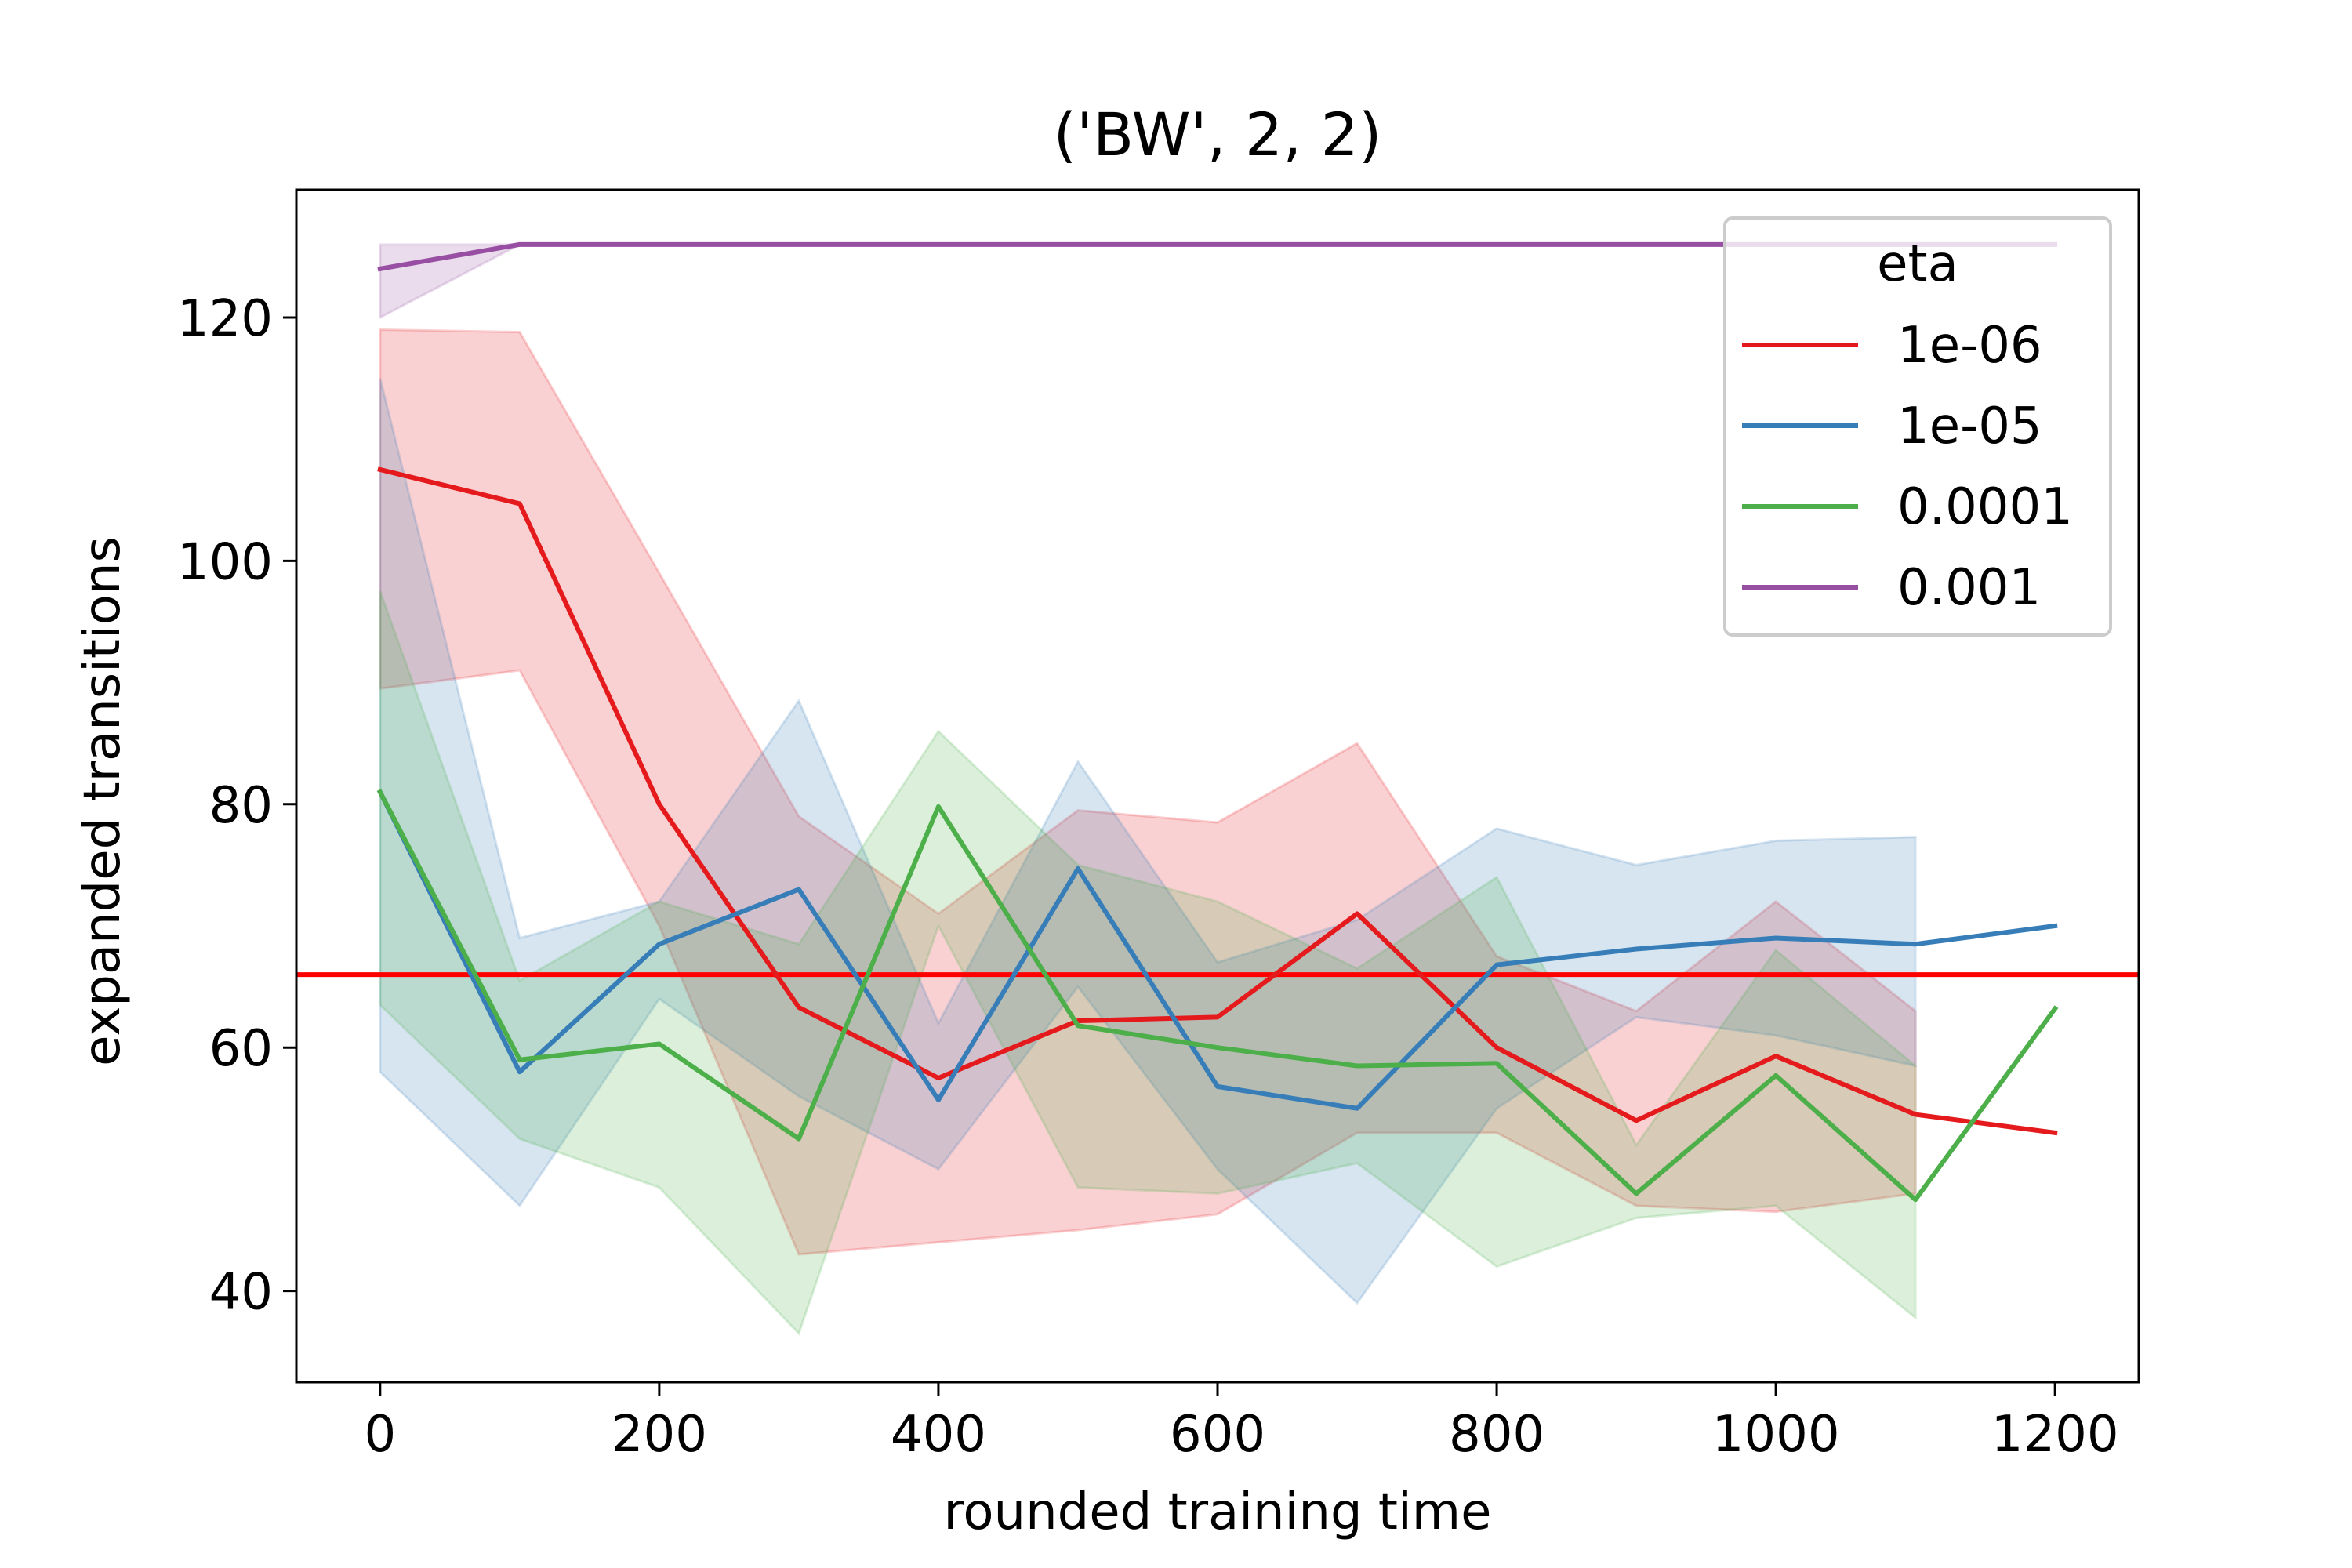  Describe the element at coordinates (939, 1435) in the screenshot. I see `x-tick-label: 400` at that location.